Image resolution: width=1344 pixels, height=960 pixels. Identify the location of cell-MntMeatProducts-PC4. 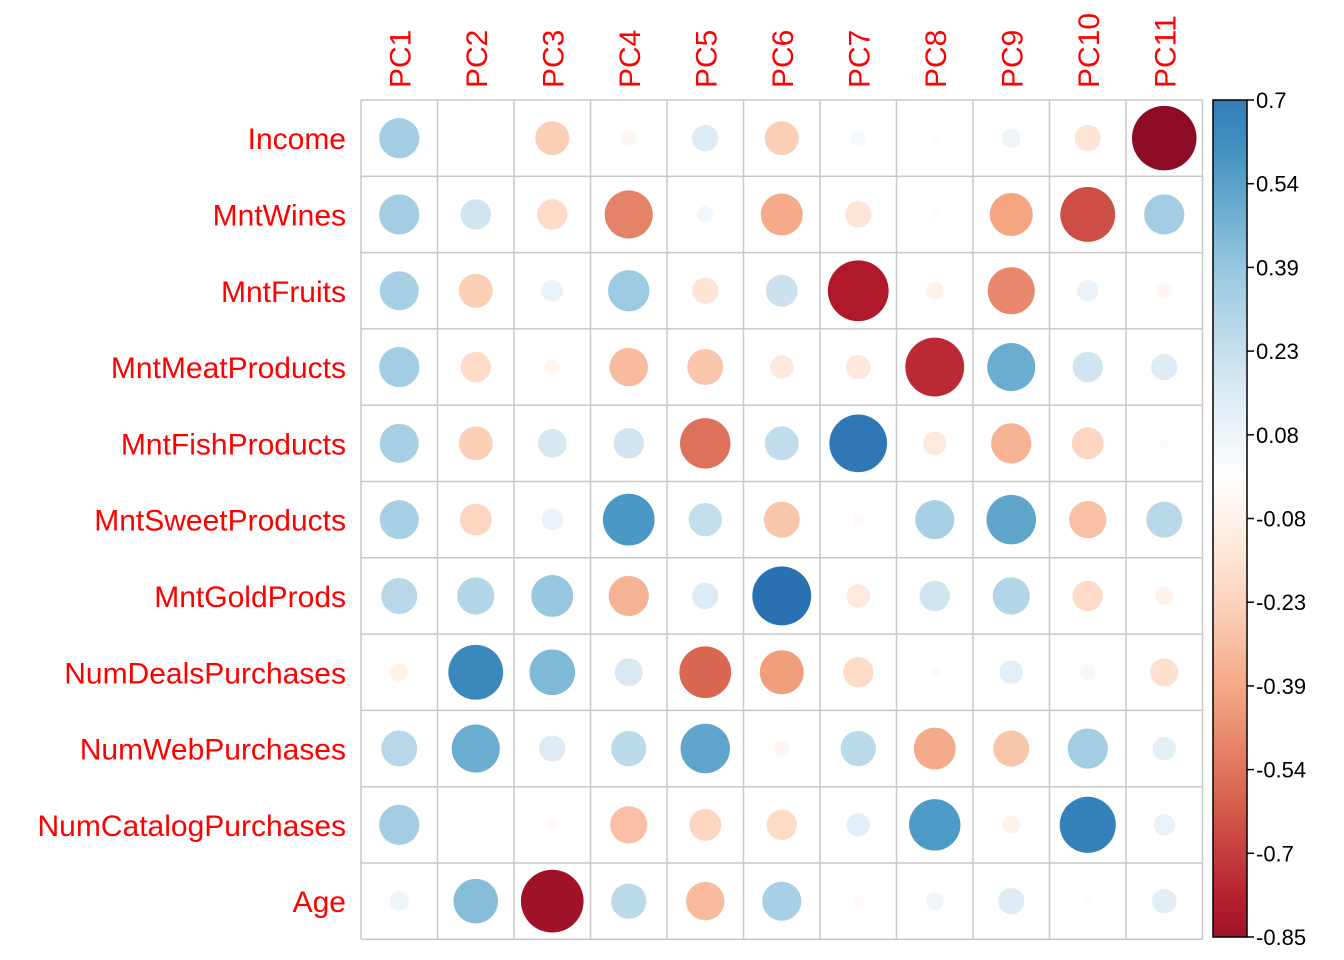
(628, 367).